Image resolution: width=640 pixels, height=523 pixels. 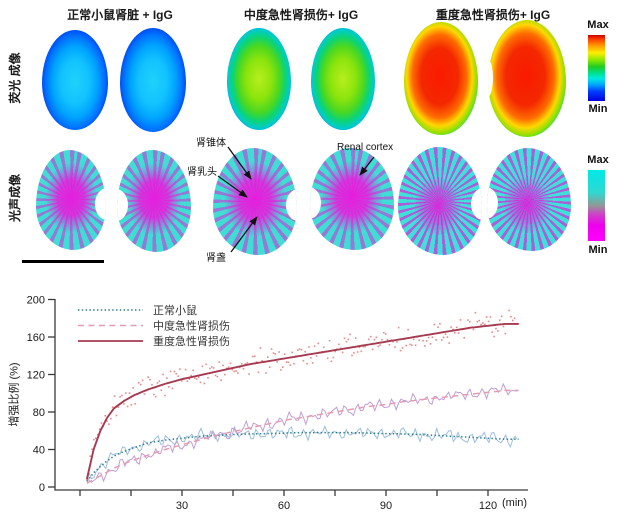 What do you see at coordinates (71, 200) in the screenshot?
I see `photoacoustic-kidney-normal-left` at bounding box center [71, 200].